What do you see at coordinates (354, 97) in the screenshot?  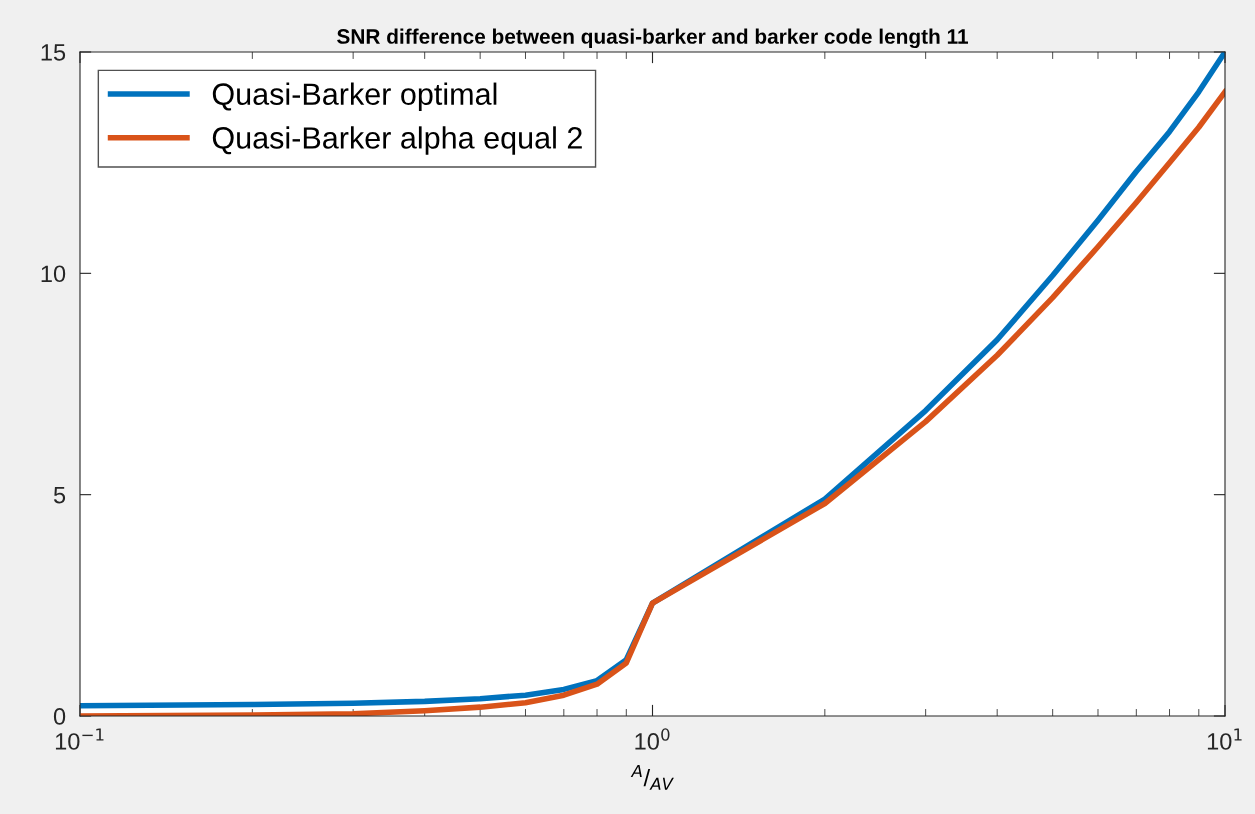 I see `legend-label: Quasi-Barker optimal` at bounding box center [354, 97].